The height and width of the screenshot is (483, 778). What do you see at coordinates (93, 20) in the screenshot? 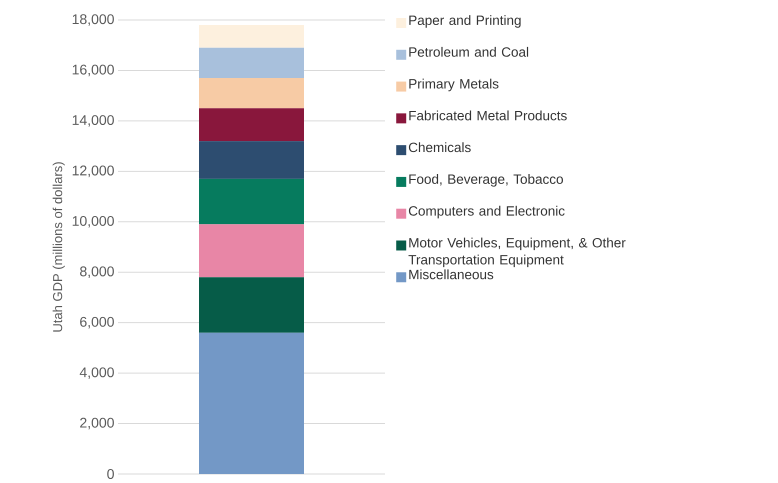
I see `y-tick-label: 18,000` at bounding box center [93, 20].